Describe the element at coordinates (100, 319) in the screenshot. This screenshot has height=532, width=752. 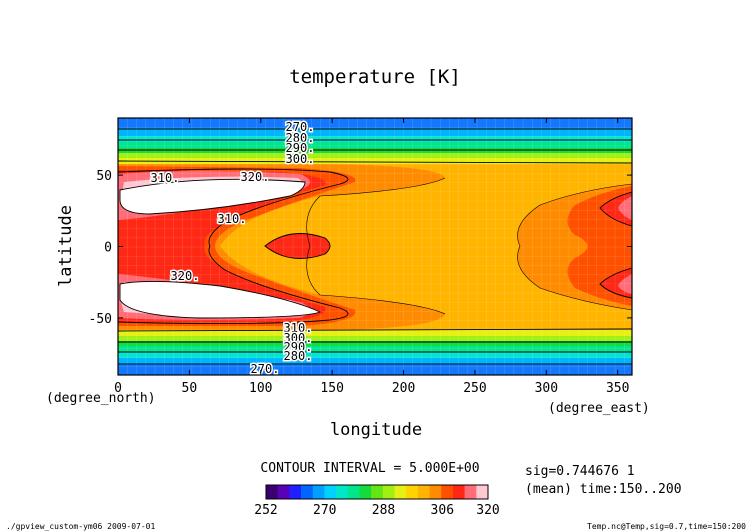
I see `y-tick-label: -50` at that location.